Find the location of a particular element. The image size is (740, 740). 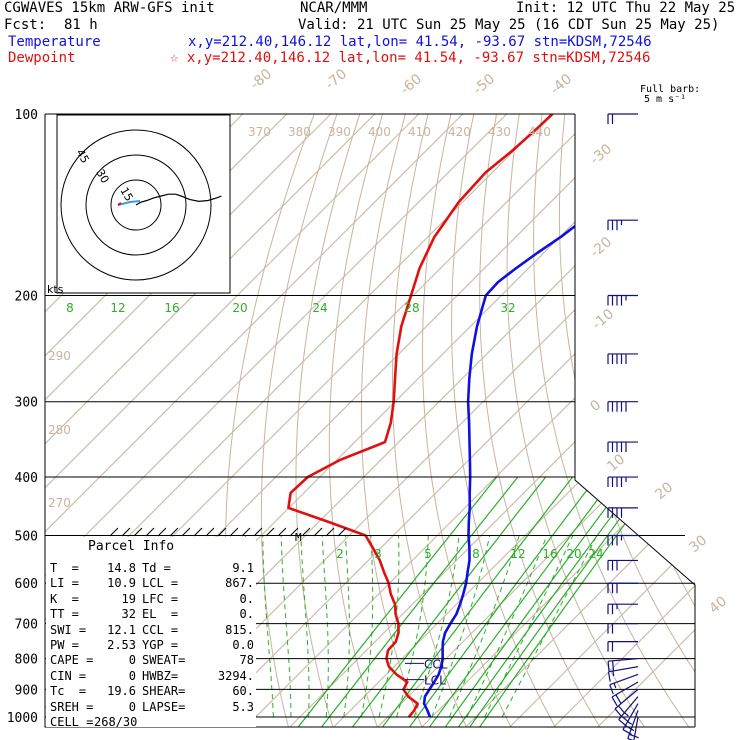

model-title: CGWAVES 15km ARW-GFS init is located at coordinates (109, 8).